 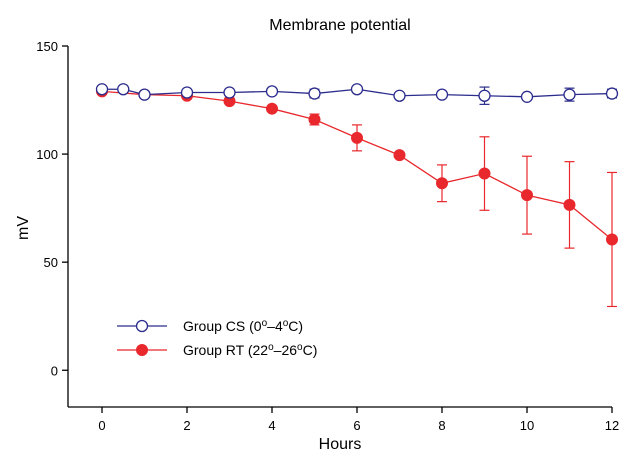 I want to click on x-tick-label: 8, so click(x=441, y=425).